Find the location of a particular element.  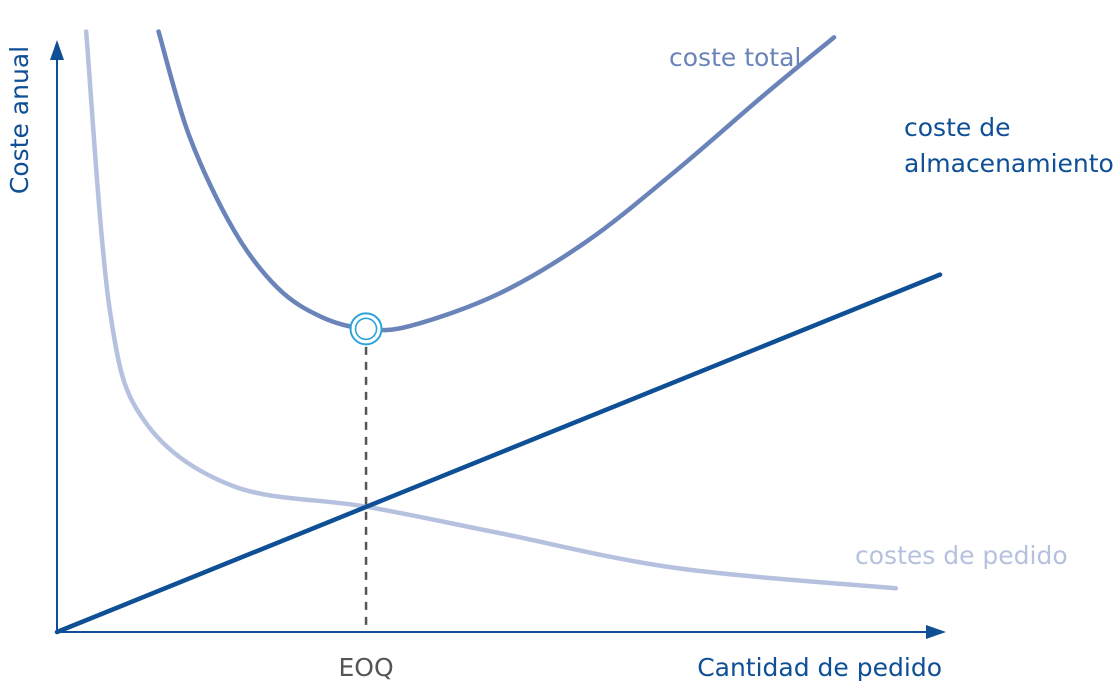

x-axis-arrow is located at coordinates (936, 632).